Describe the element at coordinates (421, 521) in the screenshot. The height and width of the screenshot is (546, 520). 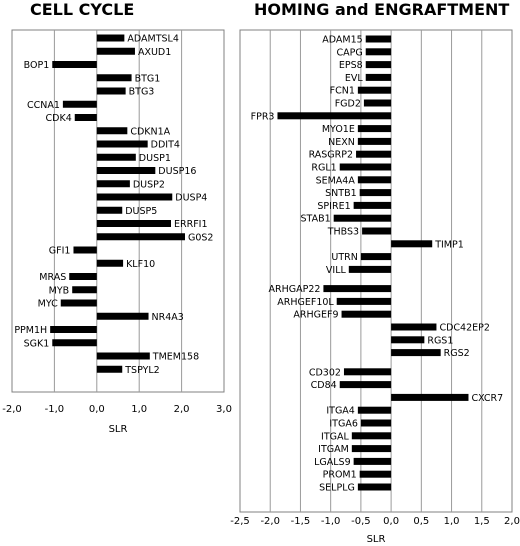
I see `homing-tick-label: 0,5` at that location.